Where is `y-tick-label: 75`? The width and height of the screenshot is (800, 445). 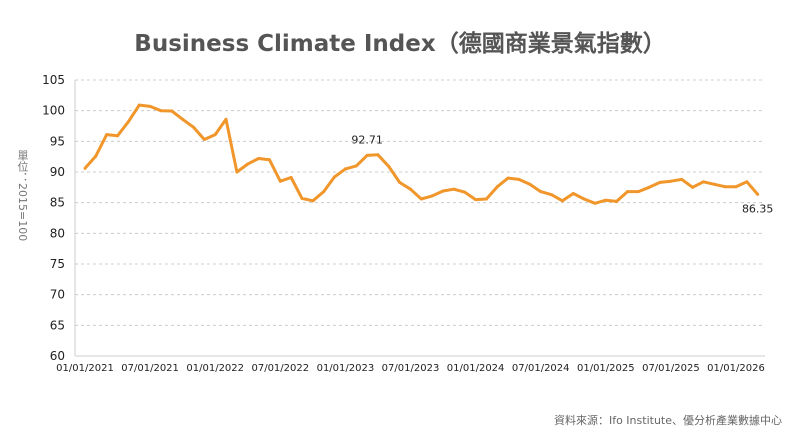
y-tick-label: 75 is located at coordinates (57, 264).